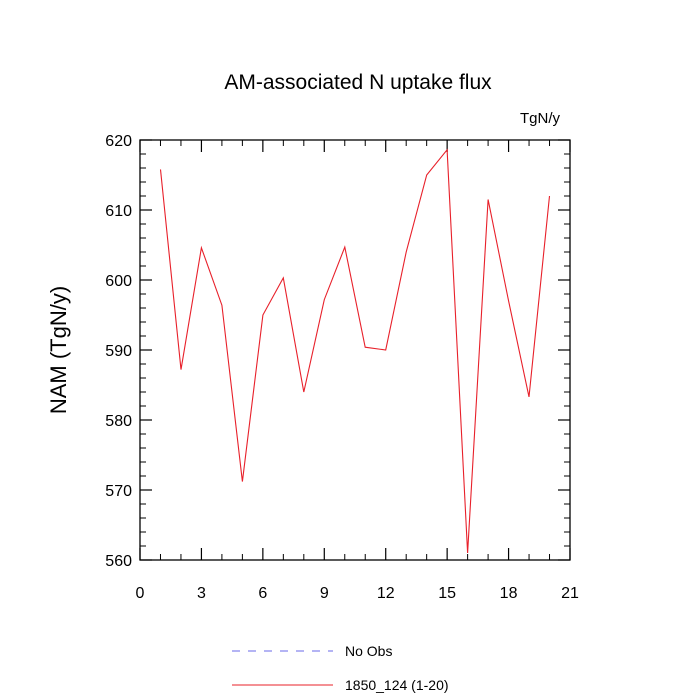 This screenshot has width=700, height=700. I want to click on y-axis-label: NAM (TgN/y), so click(58, 350).